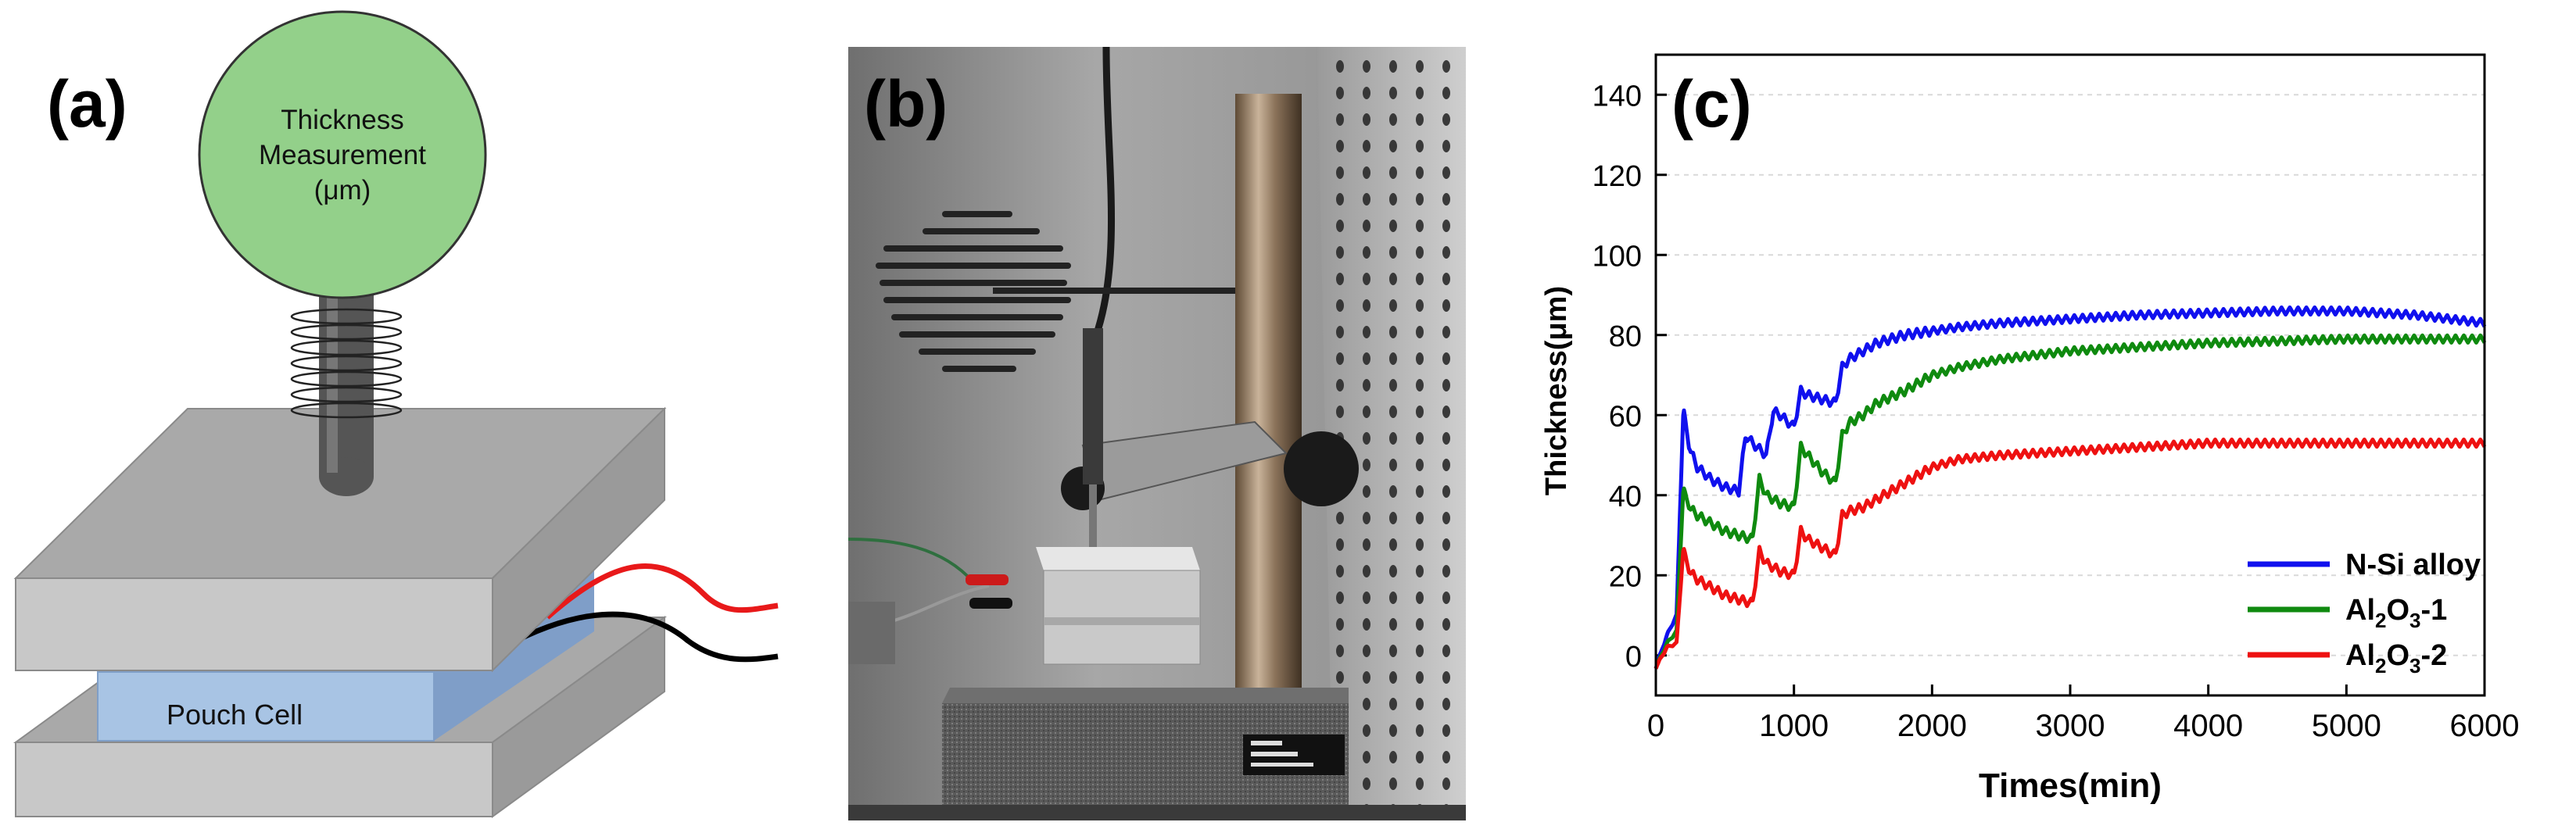 This screenshot has height=840, width=2576. I want to click on y-axis-ticks: 0 20 40 60 80 100 120 140, so click(1630, 377).